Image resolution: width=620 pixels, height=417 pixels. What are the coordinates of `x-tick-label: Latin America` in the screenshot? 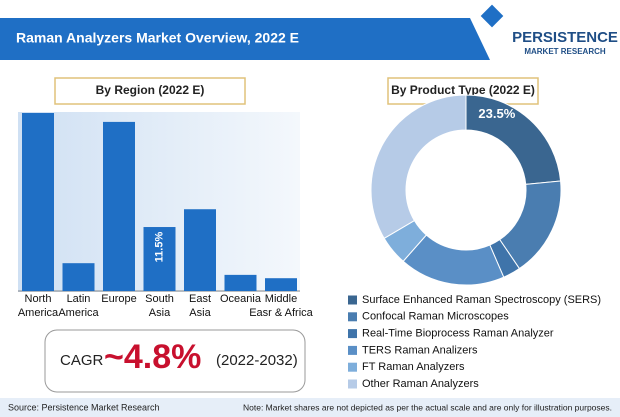 It's located at (78, 306).